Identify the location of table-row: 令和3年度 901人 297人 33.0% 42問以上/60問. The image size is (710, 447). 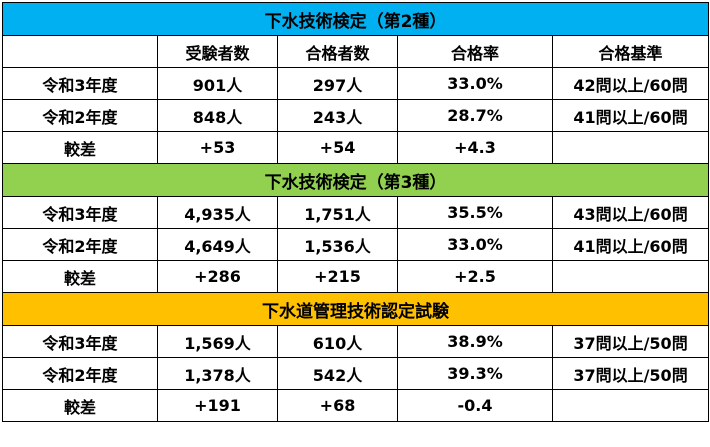
(356, 83).